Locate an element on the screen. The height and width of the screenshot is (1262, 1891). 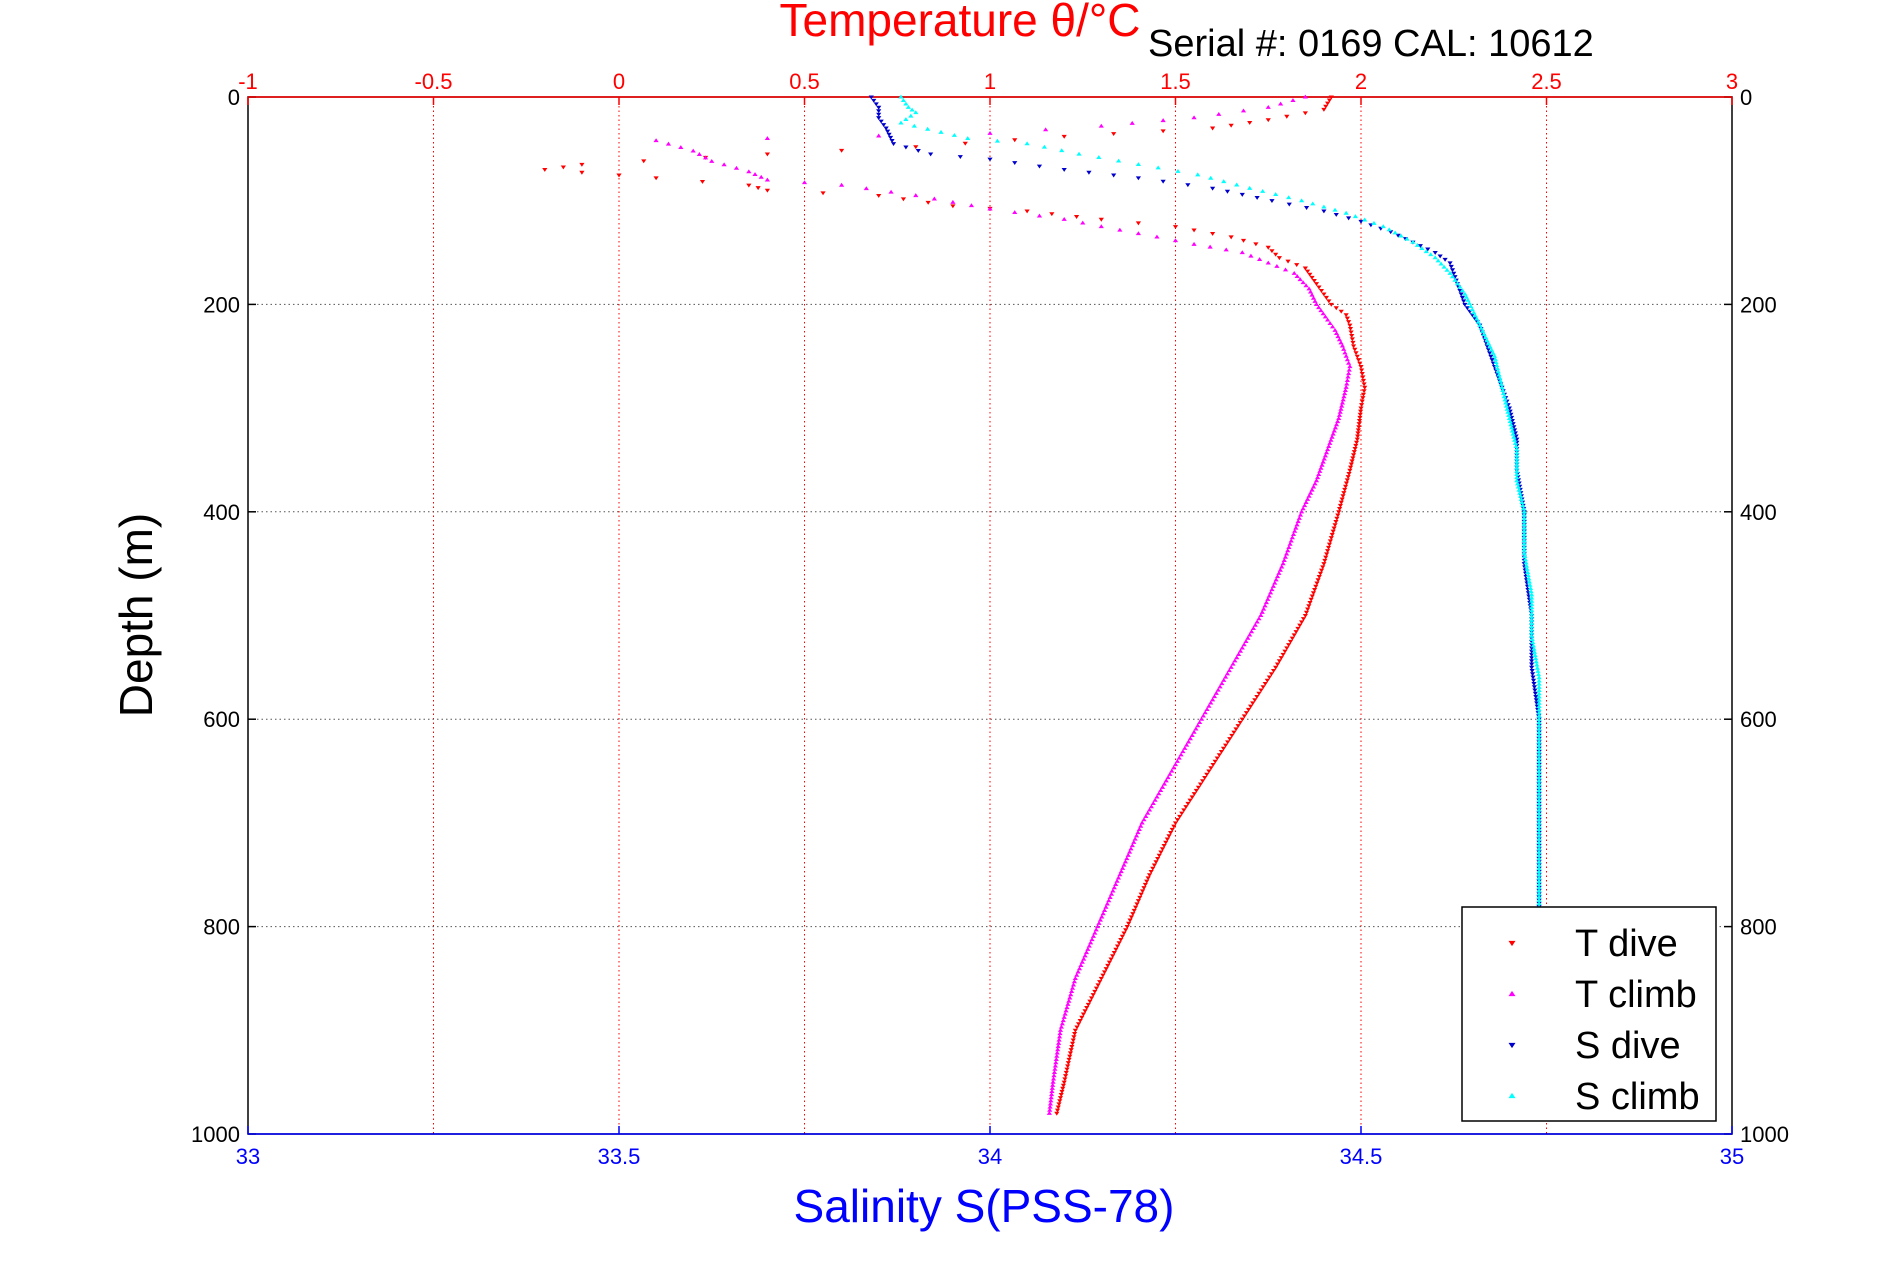
top-axis-tick-label: 3 is located at coordinates (1732, 81).